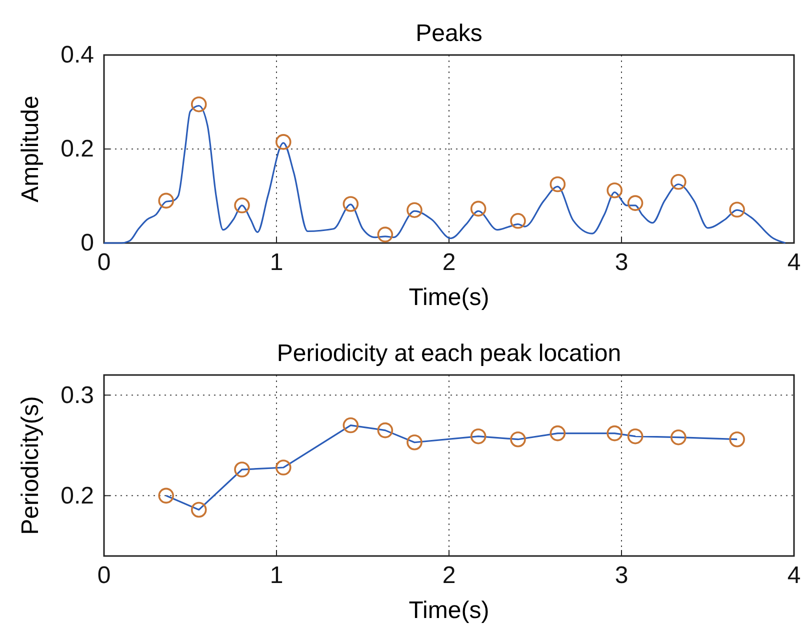  I want to click on chart-title: Peaks, so click(449, 33).